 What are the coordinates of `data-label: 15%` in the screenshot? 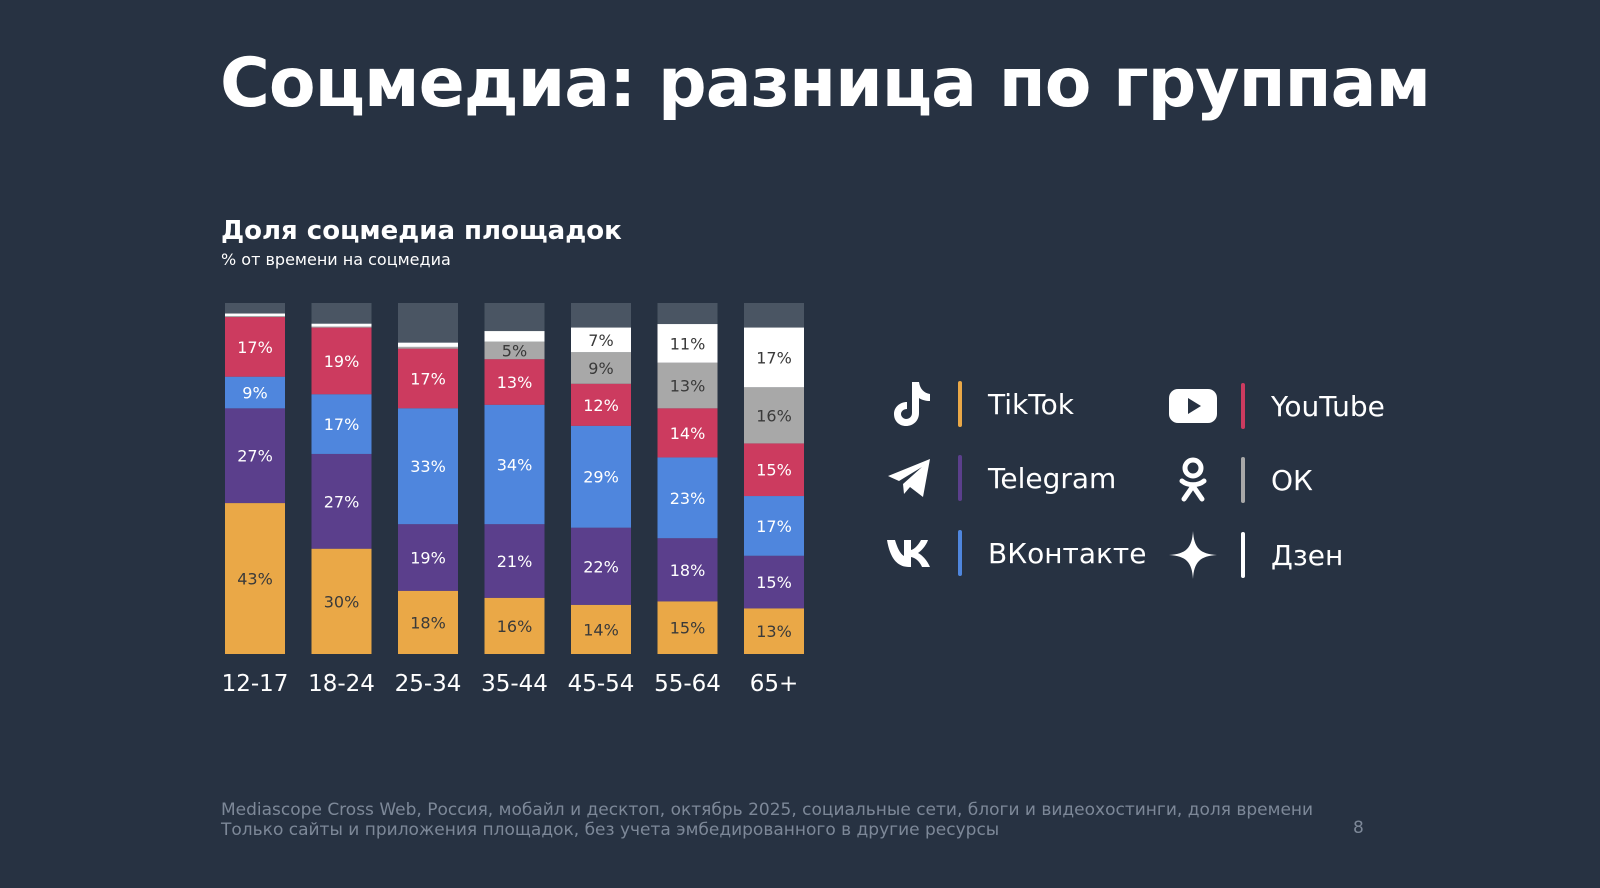 It's located at (774, 582).